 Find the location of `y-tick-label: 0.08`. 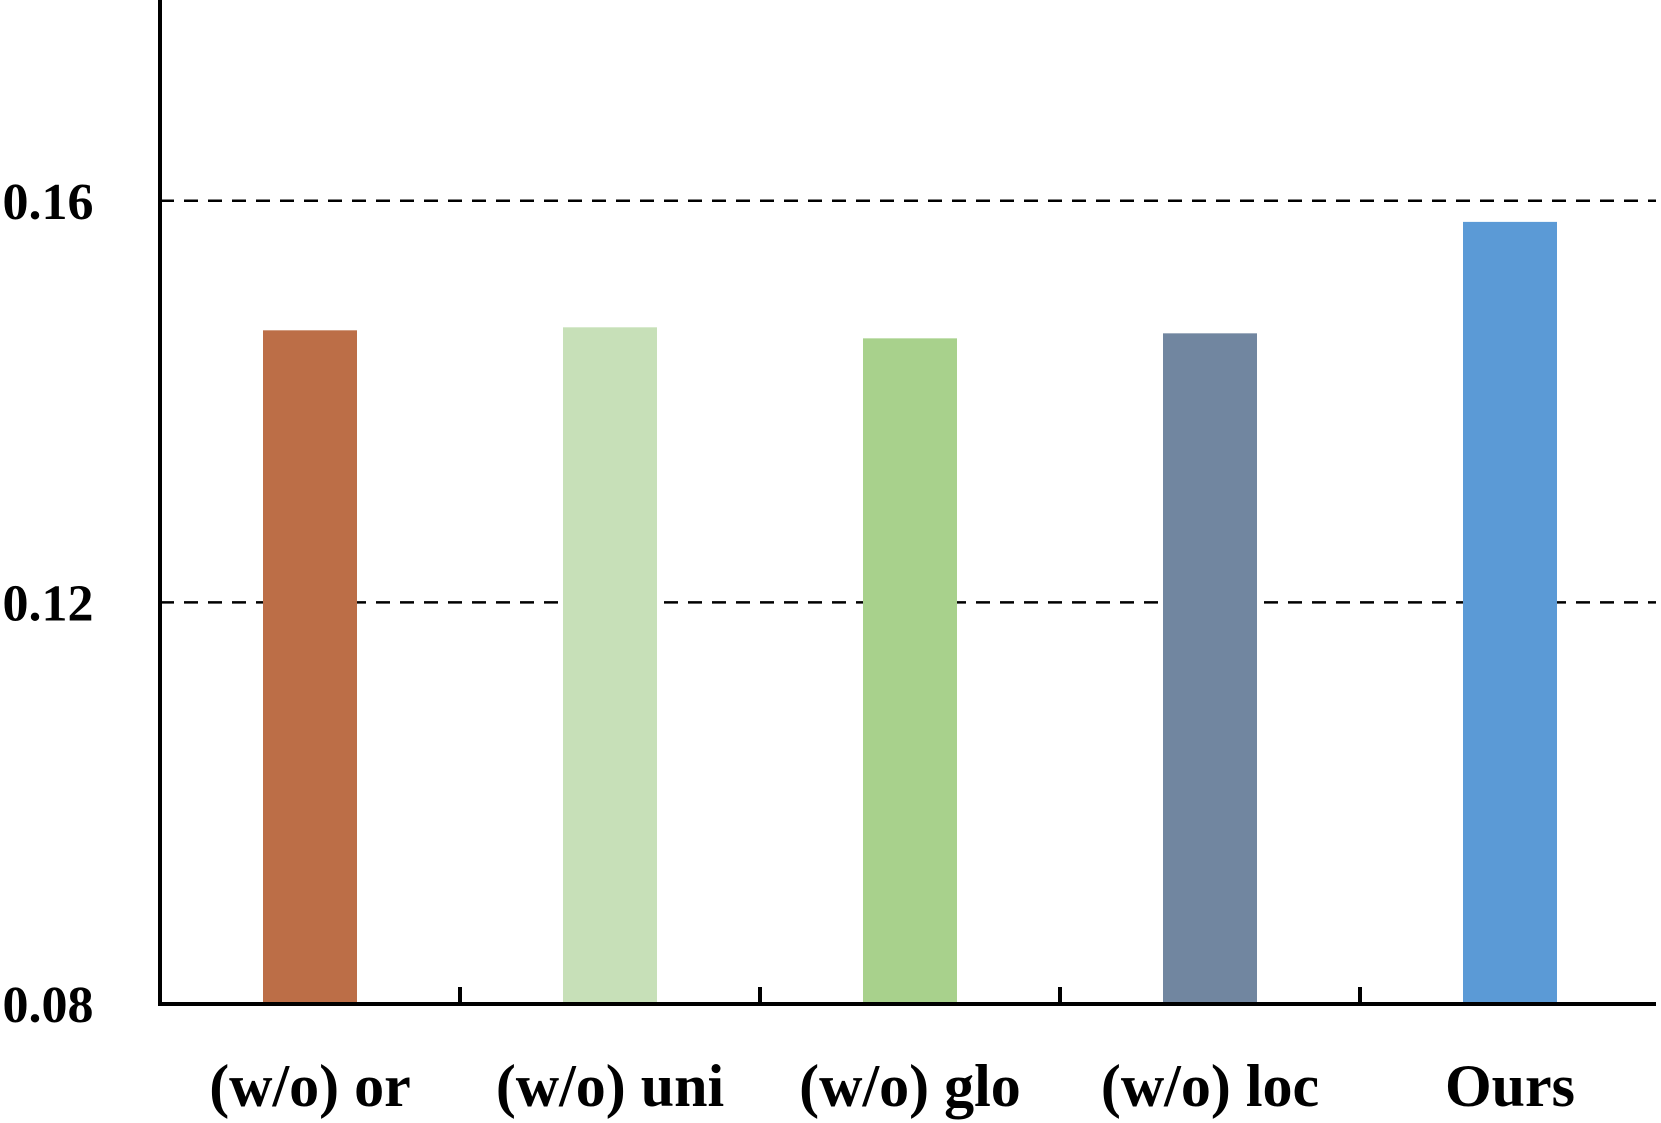

y-tick-label: 0.08 is located at coordinates (48, 1005).